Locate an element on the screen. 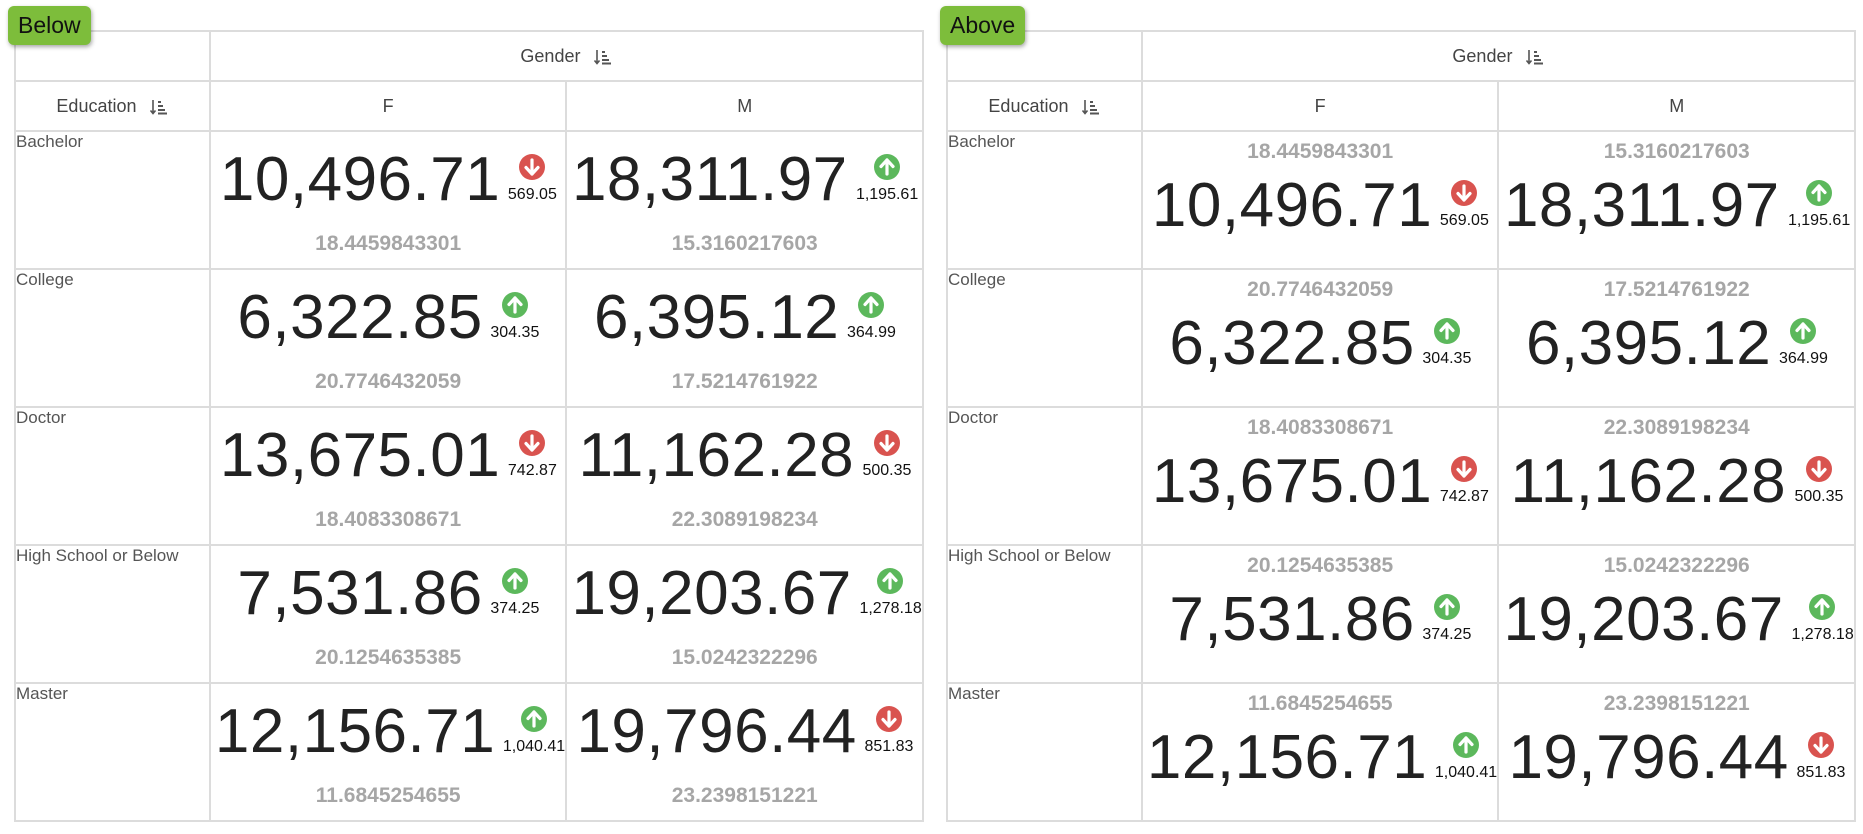 The image size is (1863, 834). secondary-value: 23.2398151221 is located at coordinates (744, 795).